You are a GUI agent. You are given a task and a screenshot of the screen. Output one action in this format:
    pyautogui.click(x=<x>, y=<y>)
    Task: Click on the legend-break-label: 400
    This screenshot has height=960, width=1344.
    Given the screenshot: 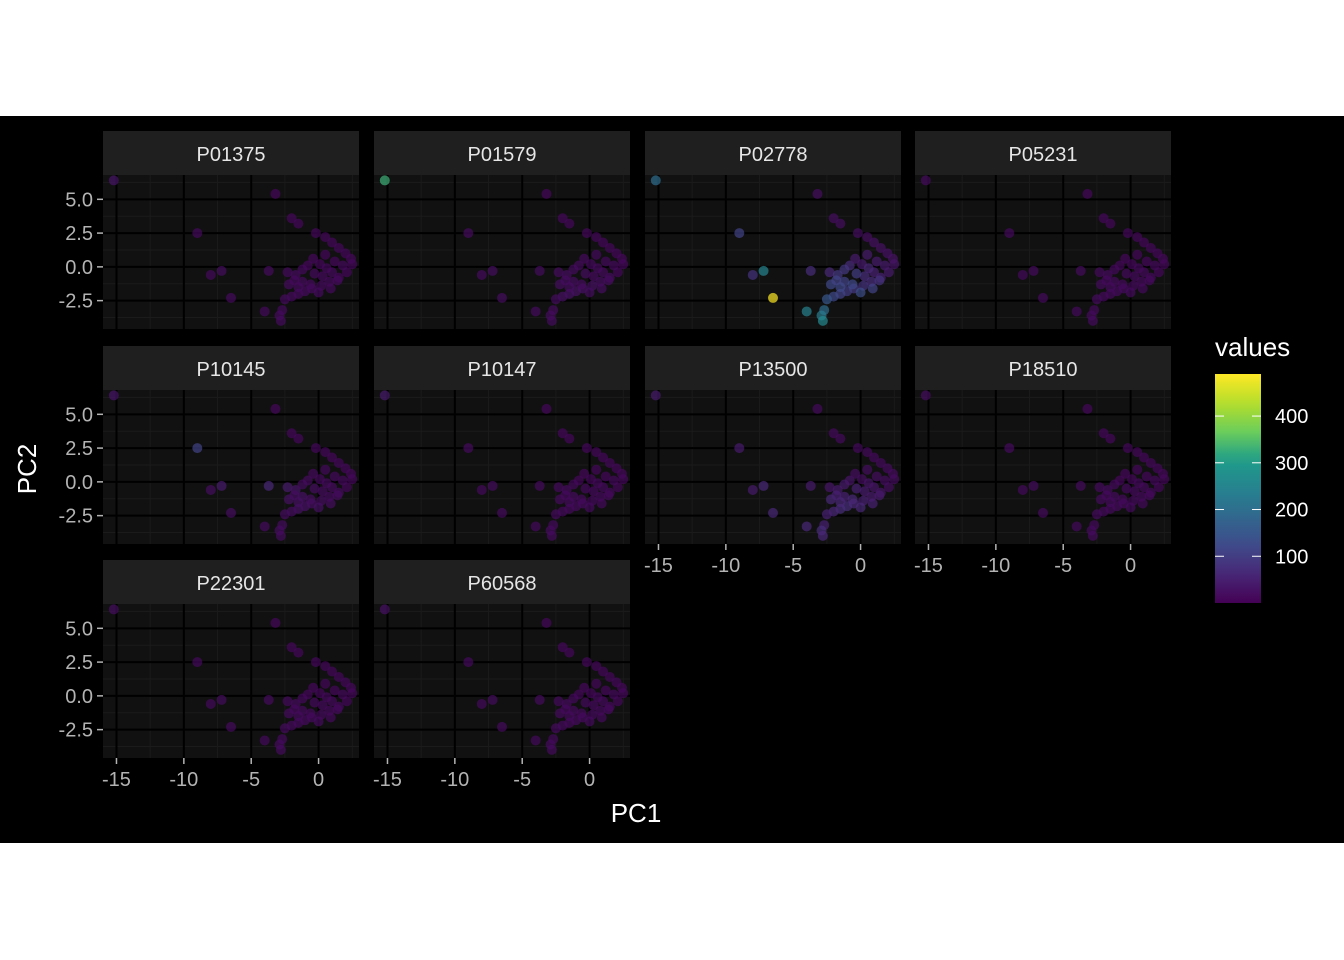 What is the action you would take?
    pyautogui.click(x=1291, y=417)
    